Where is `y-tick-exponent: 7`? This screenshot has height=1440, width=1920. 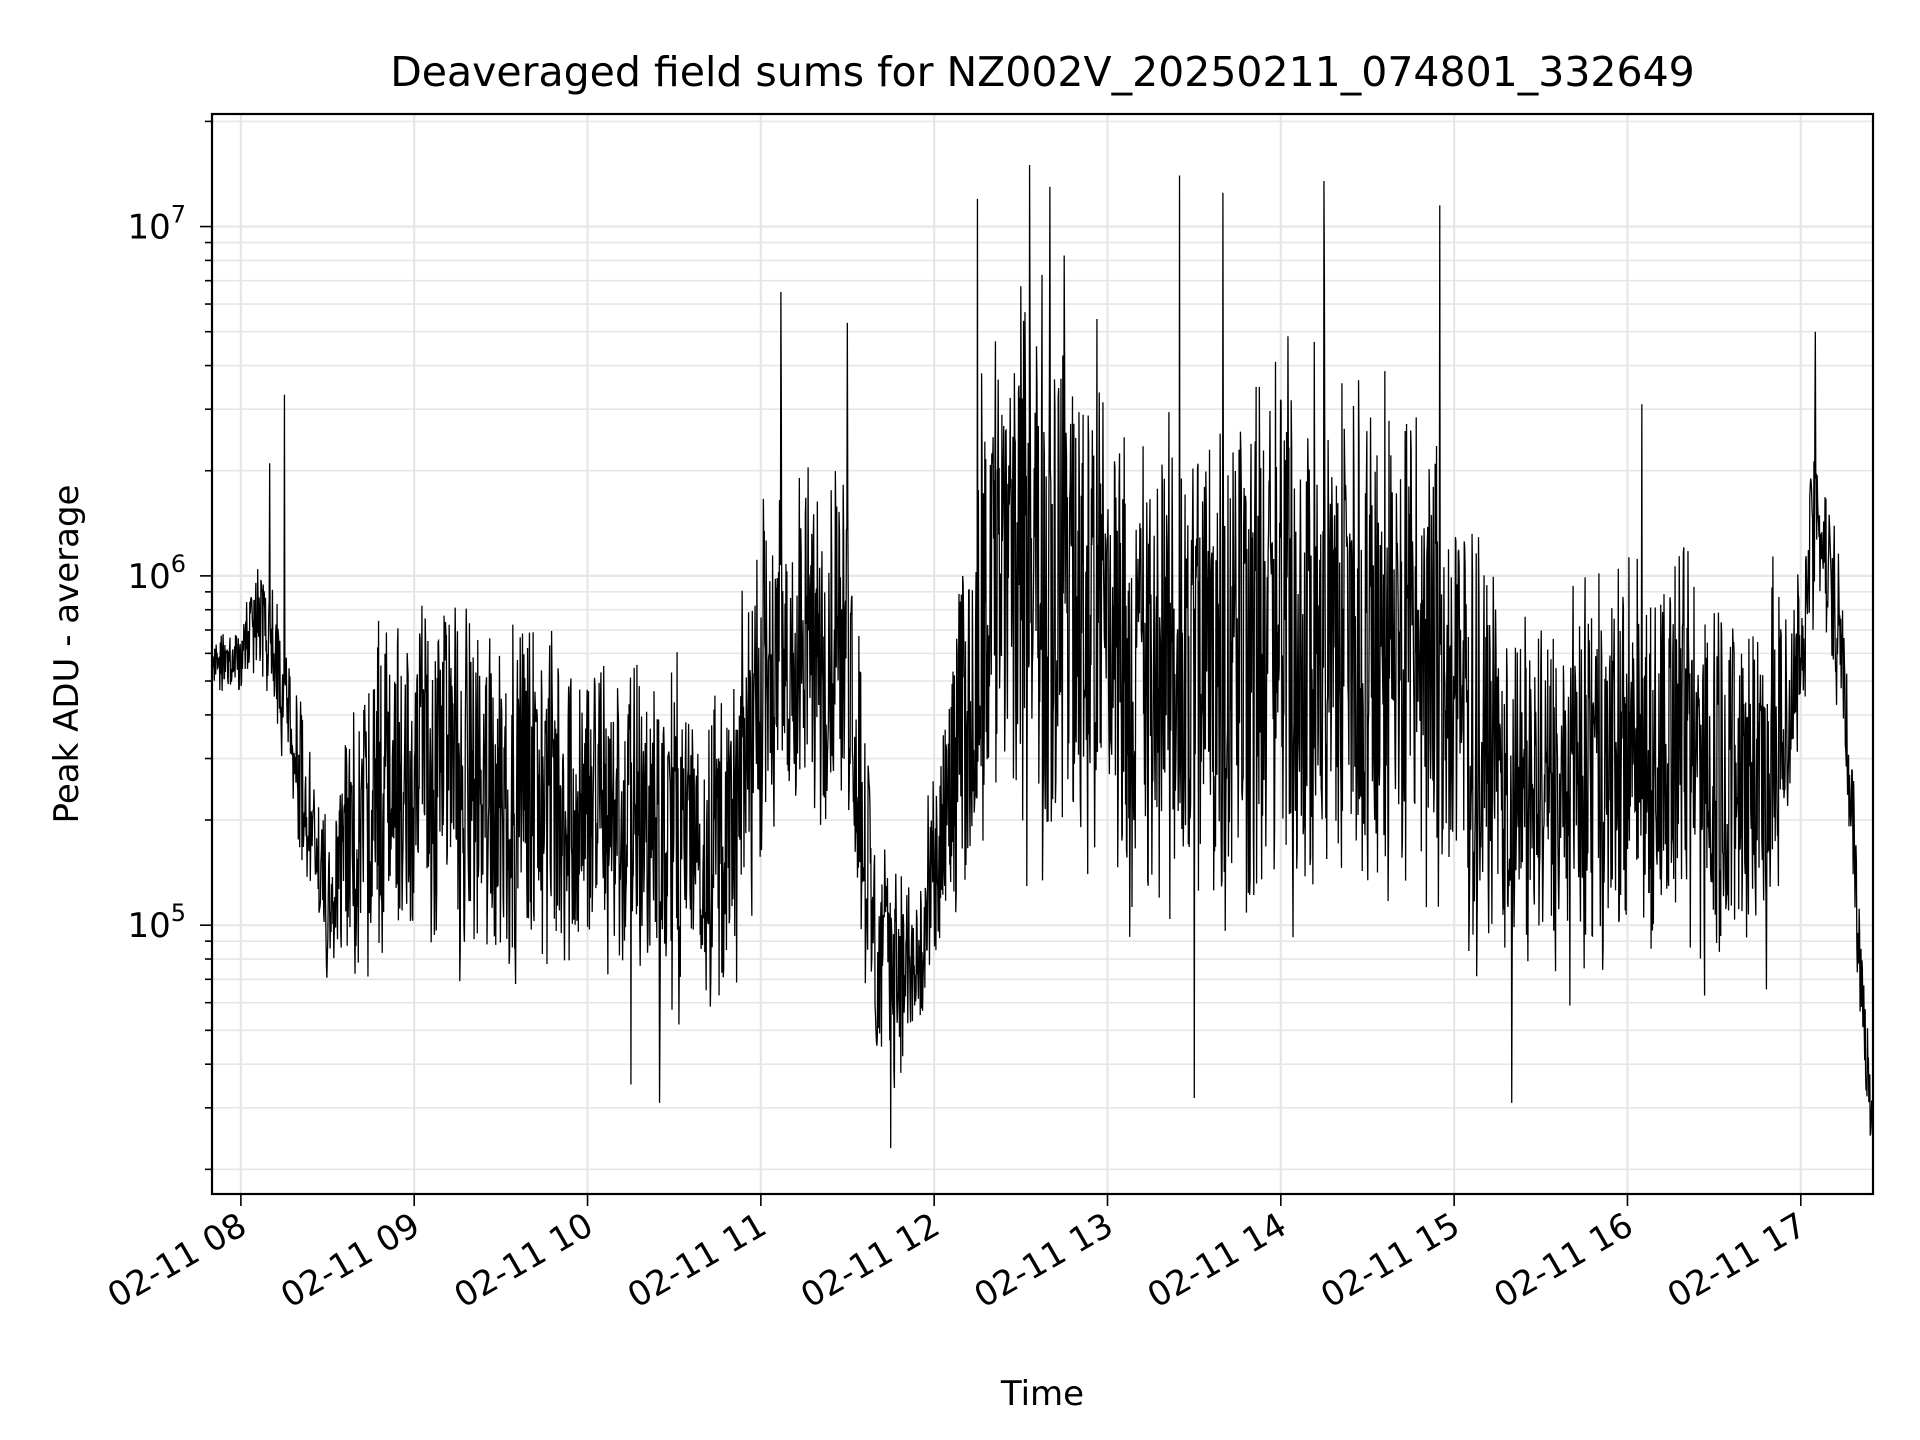
y-tick-exponent: 7 is located at coordinates (178, 215).